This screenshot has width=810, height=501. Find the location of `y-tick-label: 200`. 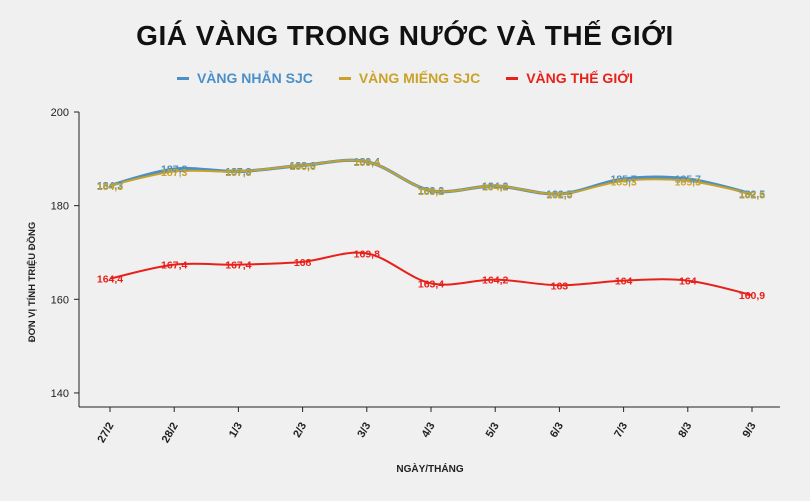

y-tick-label: 200 is located at coordinates (60, 113).